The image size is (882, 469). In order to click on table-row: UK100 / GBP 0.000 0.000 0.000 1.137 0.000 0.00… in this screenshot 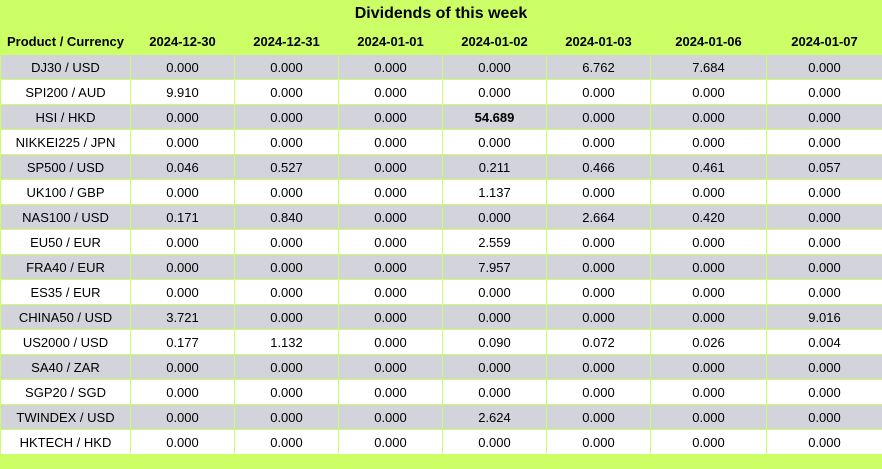, I will do `click(441, 192)`.